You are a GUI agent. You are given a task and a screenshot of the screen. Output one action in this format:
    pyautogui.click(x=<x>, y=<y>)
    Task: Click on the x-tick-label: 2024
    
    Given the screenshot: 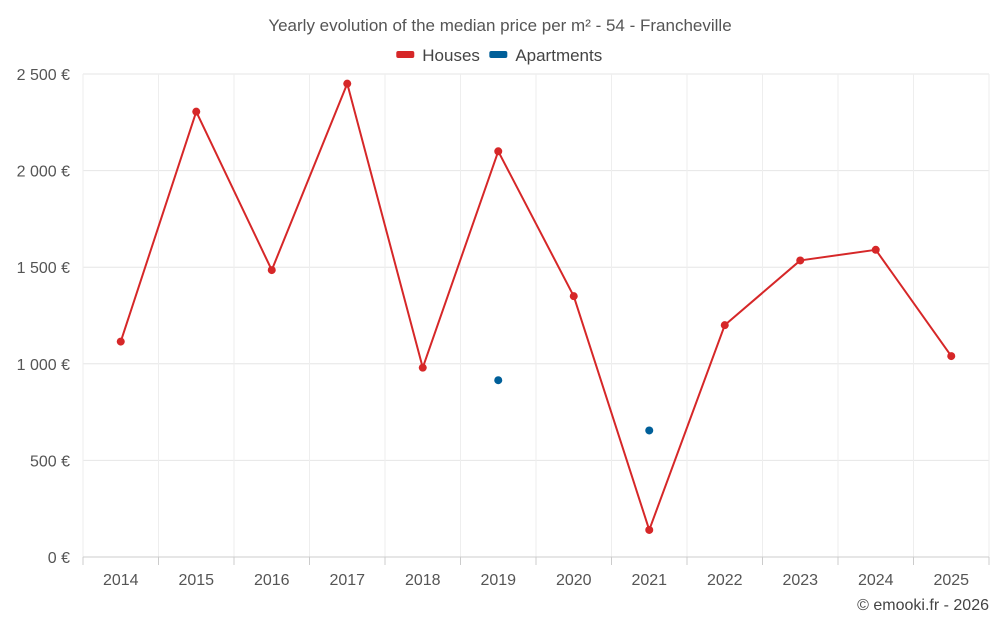 What is the action you would take?
    pyautogui.click(x=876, y=580)
    